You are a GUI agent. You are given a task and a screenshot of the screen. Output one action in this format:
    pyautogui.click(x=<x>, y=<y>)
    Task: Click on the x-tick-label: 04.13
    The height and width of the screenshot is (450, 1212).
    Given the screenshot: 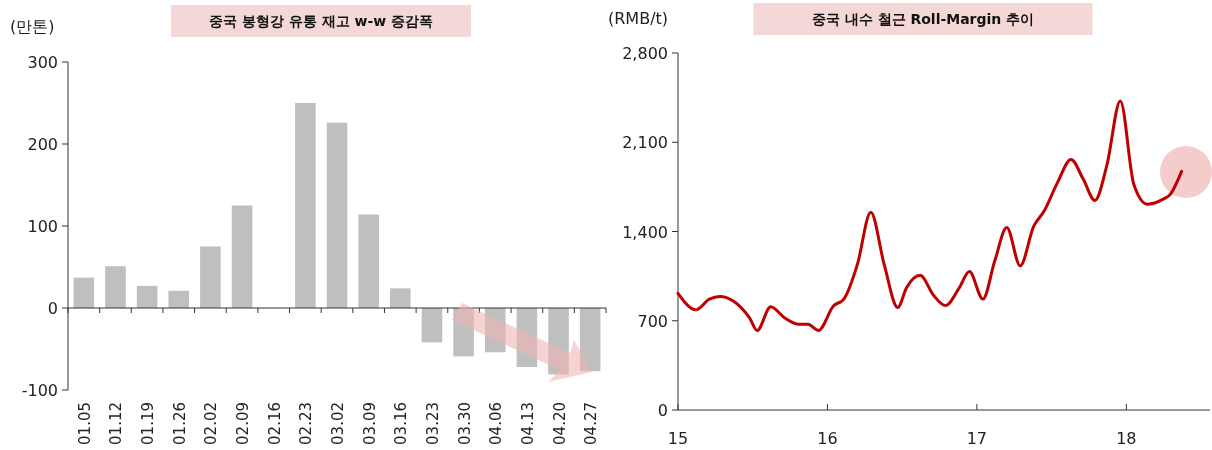 What is the action you would take?
    pyautogui.click(x=527, y=423)
    